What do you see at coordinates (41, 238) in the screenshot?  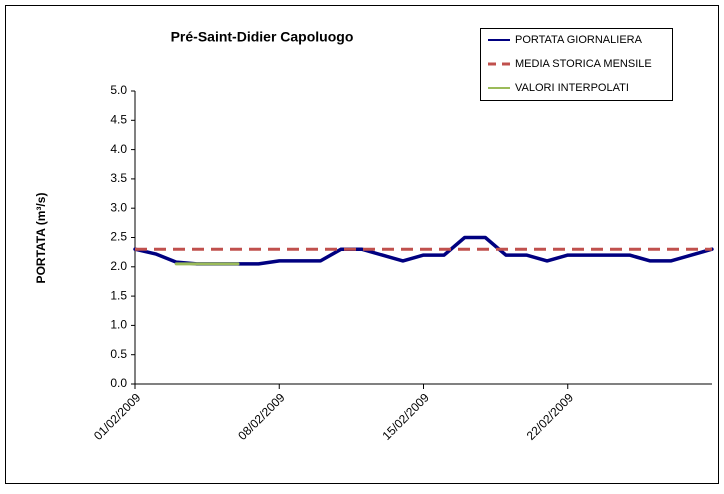 I see `y-axis-label: PORTATA (m³/s)` at bounding box center [41, 238].